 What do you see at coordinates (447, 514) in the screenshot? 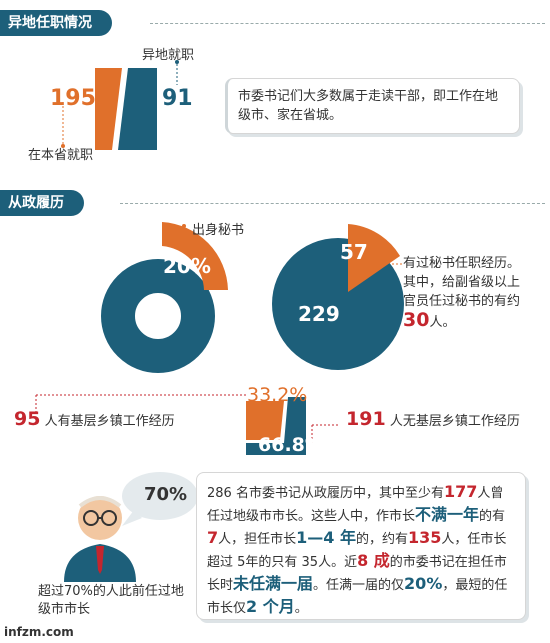
I see `mayor-key-1: 不满一年` at bounding box center [447, 514].